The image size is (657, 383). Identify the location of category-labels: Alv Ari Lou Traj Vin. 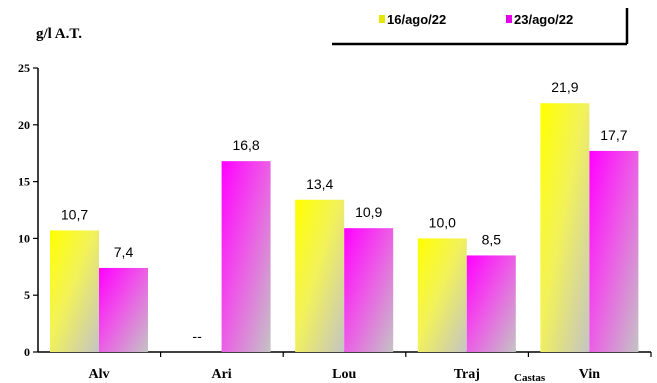
(345, 374).